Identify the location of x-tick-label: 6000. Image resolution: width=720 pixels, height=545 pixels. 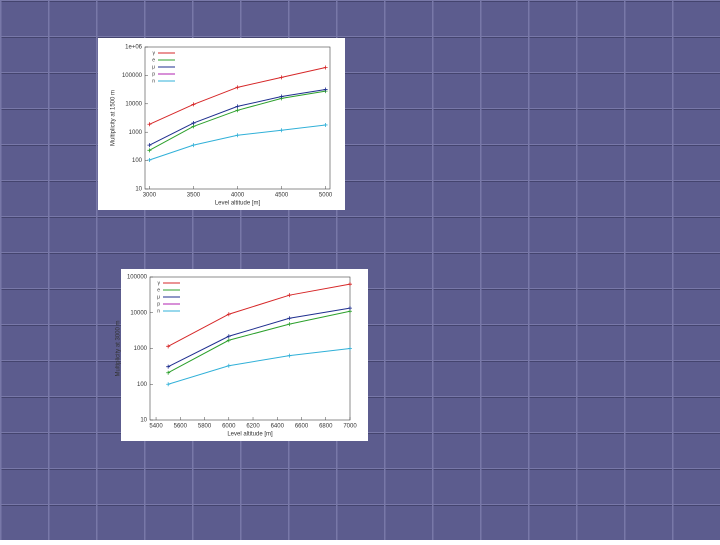
(229, 427).